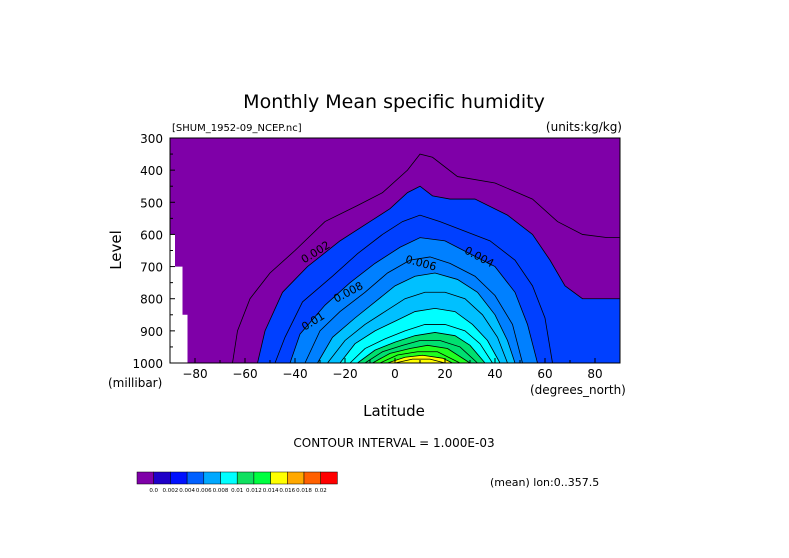 The image size is (789, 558). I want to click on contour-interval-text: CONTOUR INTERVAL = 1.000E-03, so click(393, 443).